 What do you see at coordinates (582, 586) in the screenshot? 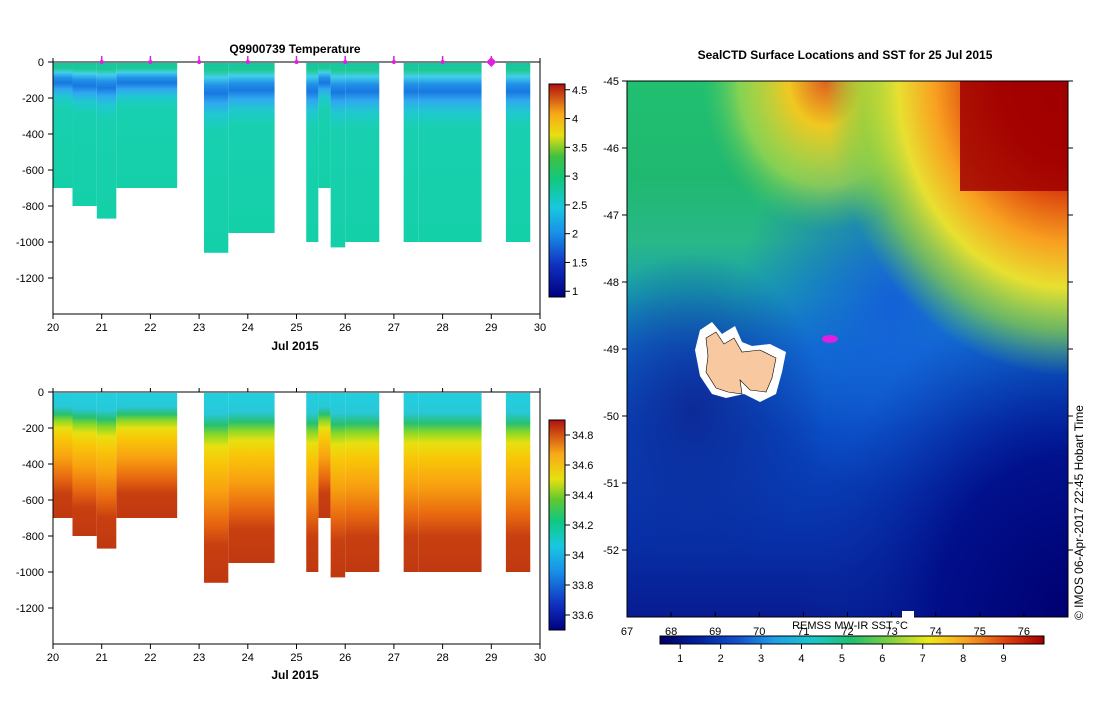
I see `colorbar-tick-label: 33.8` at bounding box center [582, 586].